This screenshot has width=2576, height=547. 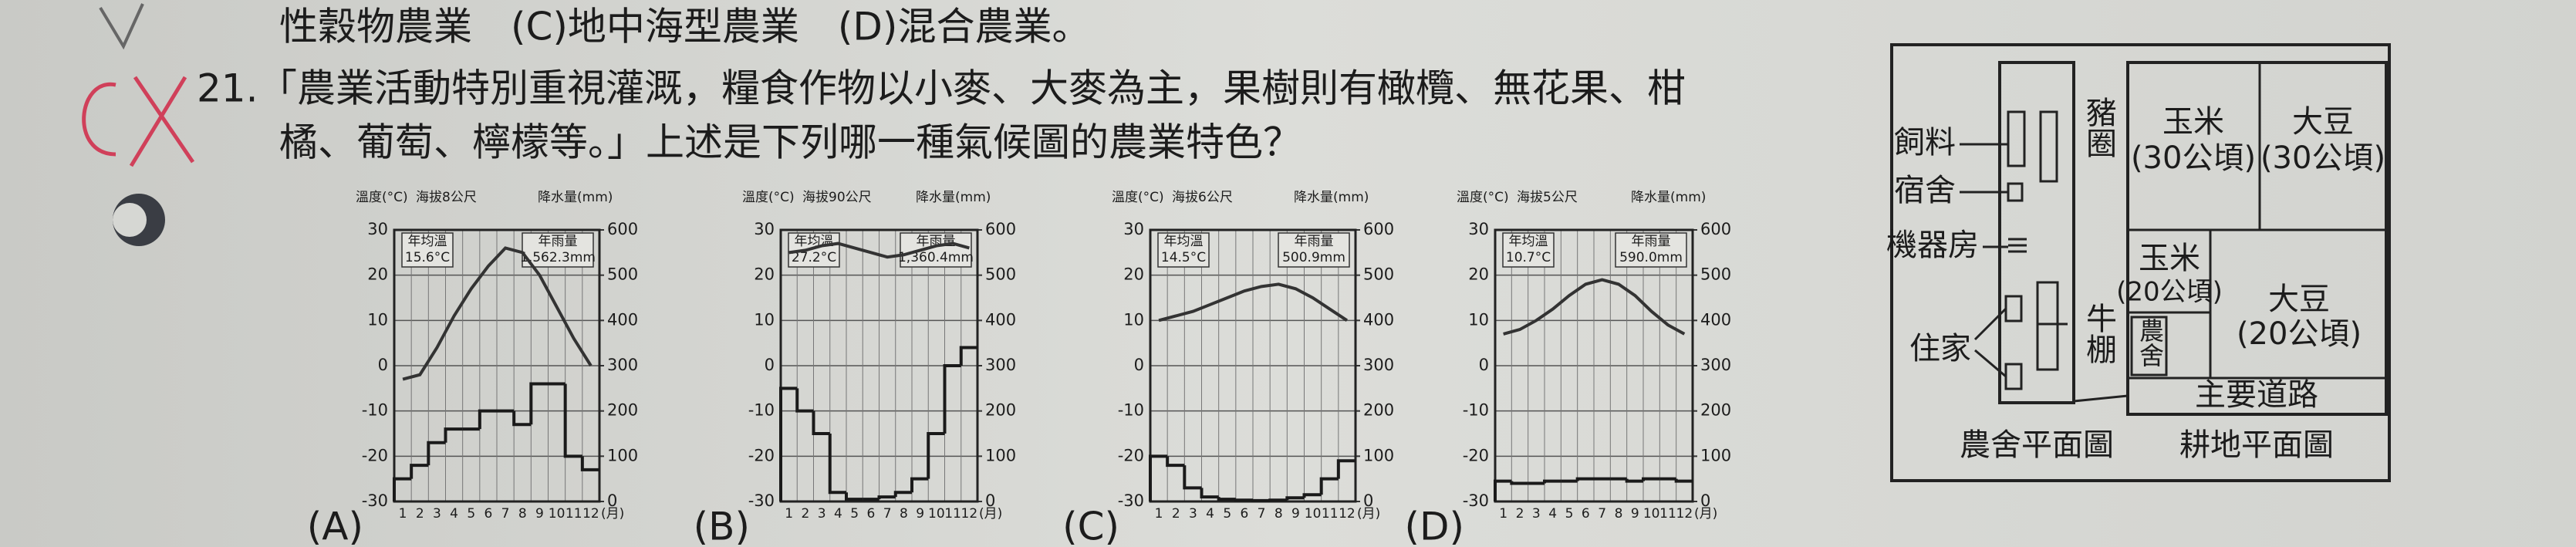 I want to click on info: 500.9mm, so click(x=1313, y=257).